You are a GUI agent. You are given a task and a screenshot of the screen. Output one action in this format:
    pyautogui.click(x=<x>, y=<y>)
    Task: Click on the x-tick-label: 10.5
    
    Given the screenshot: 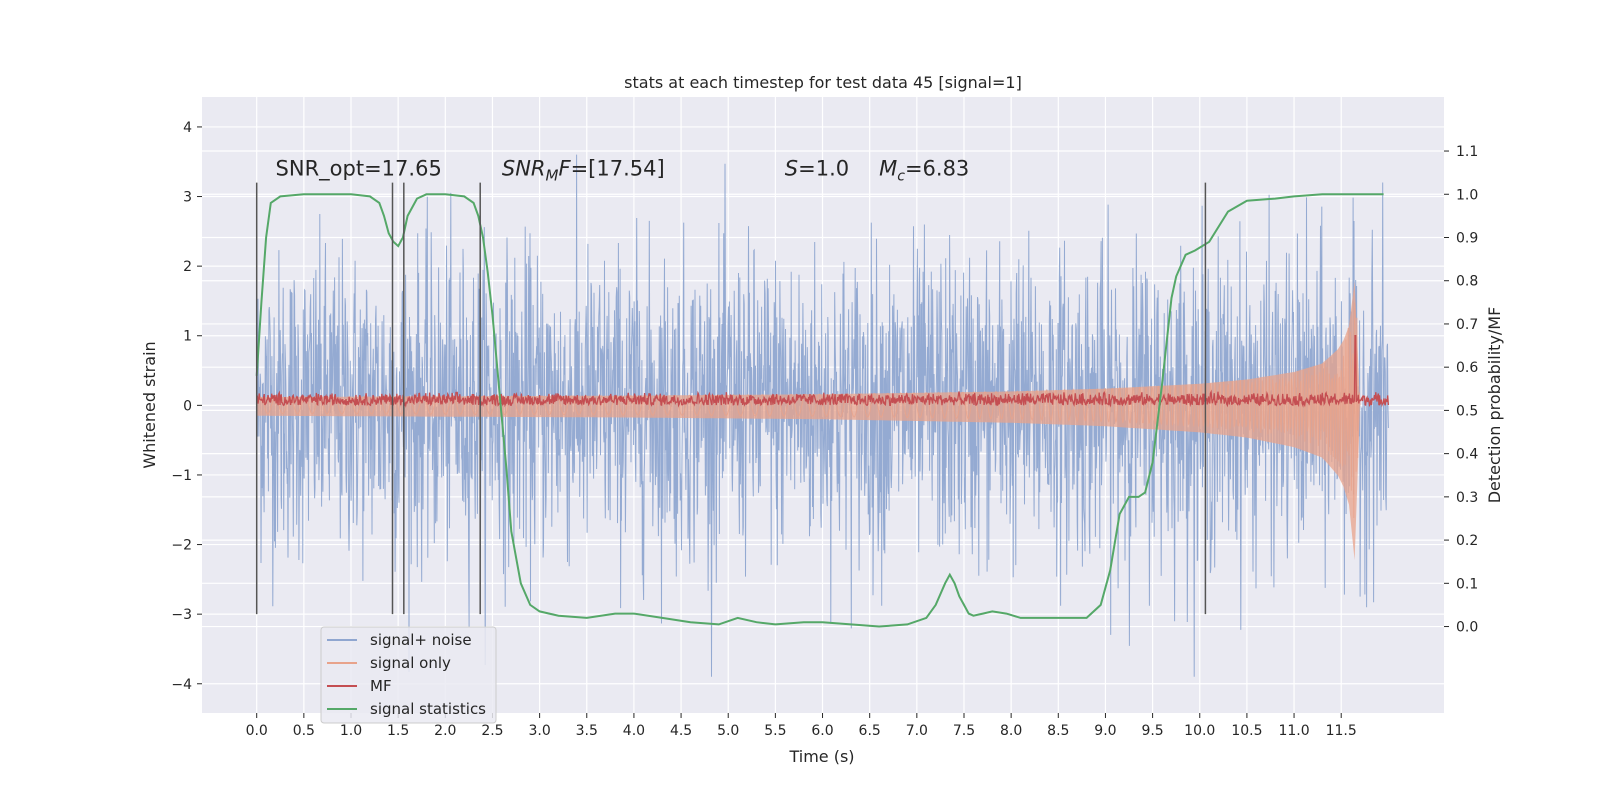 What is the action you would take?
    pyautogui.click(x=1246, y=731)
    